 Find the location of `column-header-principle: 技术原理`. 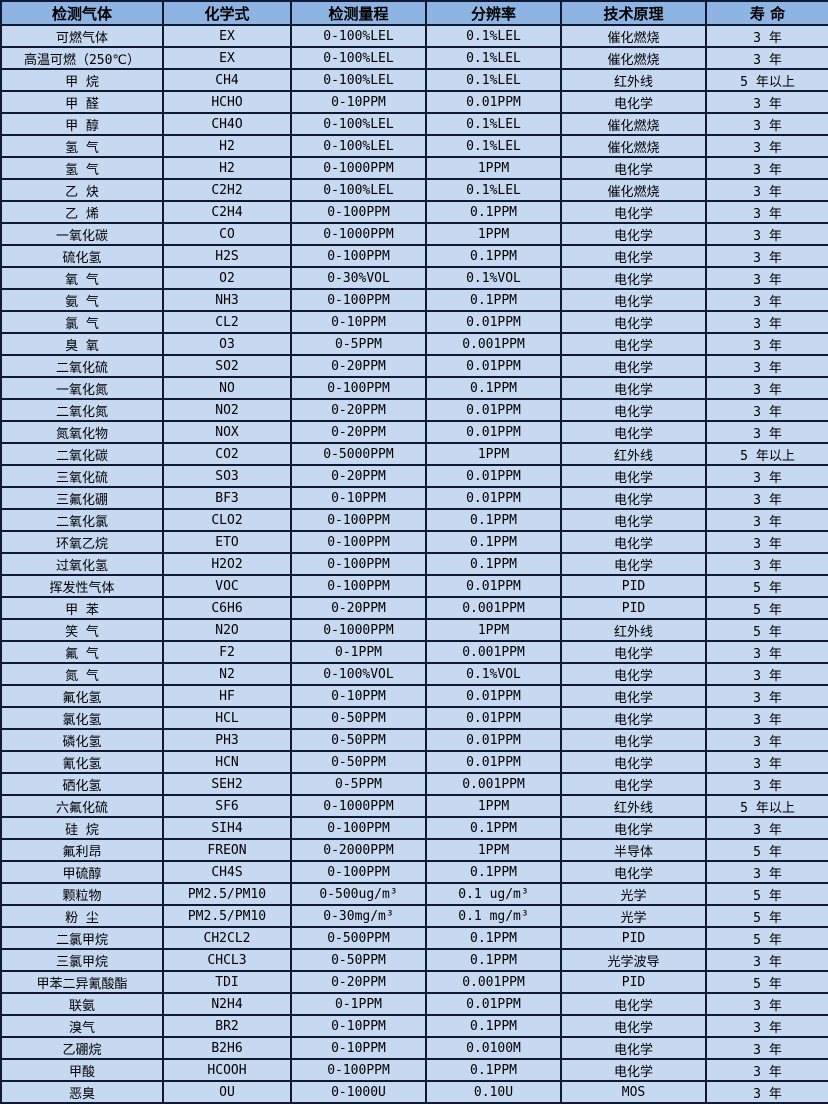

column-header-principle: 技术原理 is located at coordinates (633, 13).